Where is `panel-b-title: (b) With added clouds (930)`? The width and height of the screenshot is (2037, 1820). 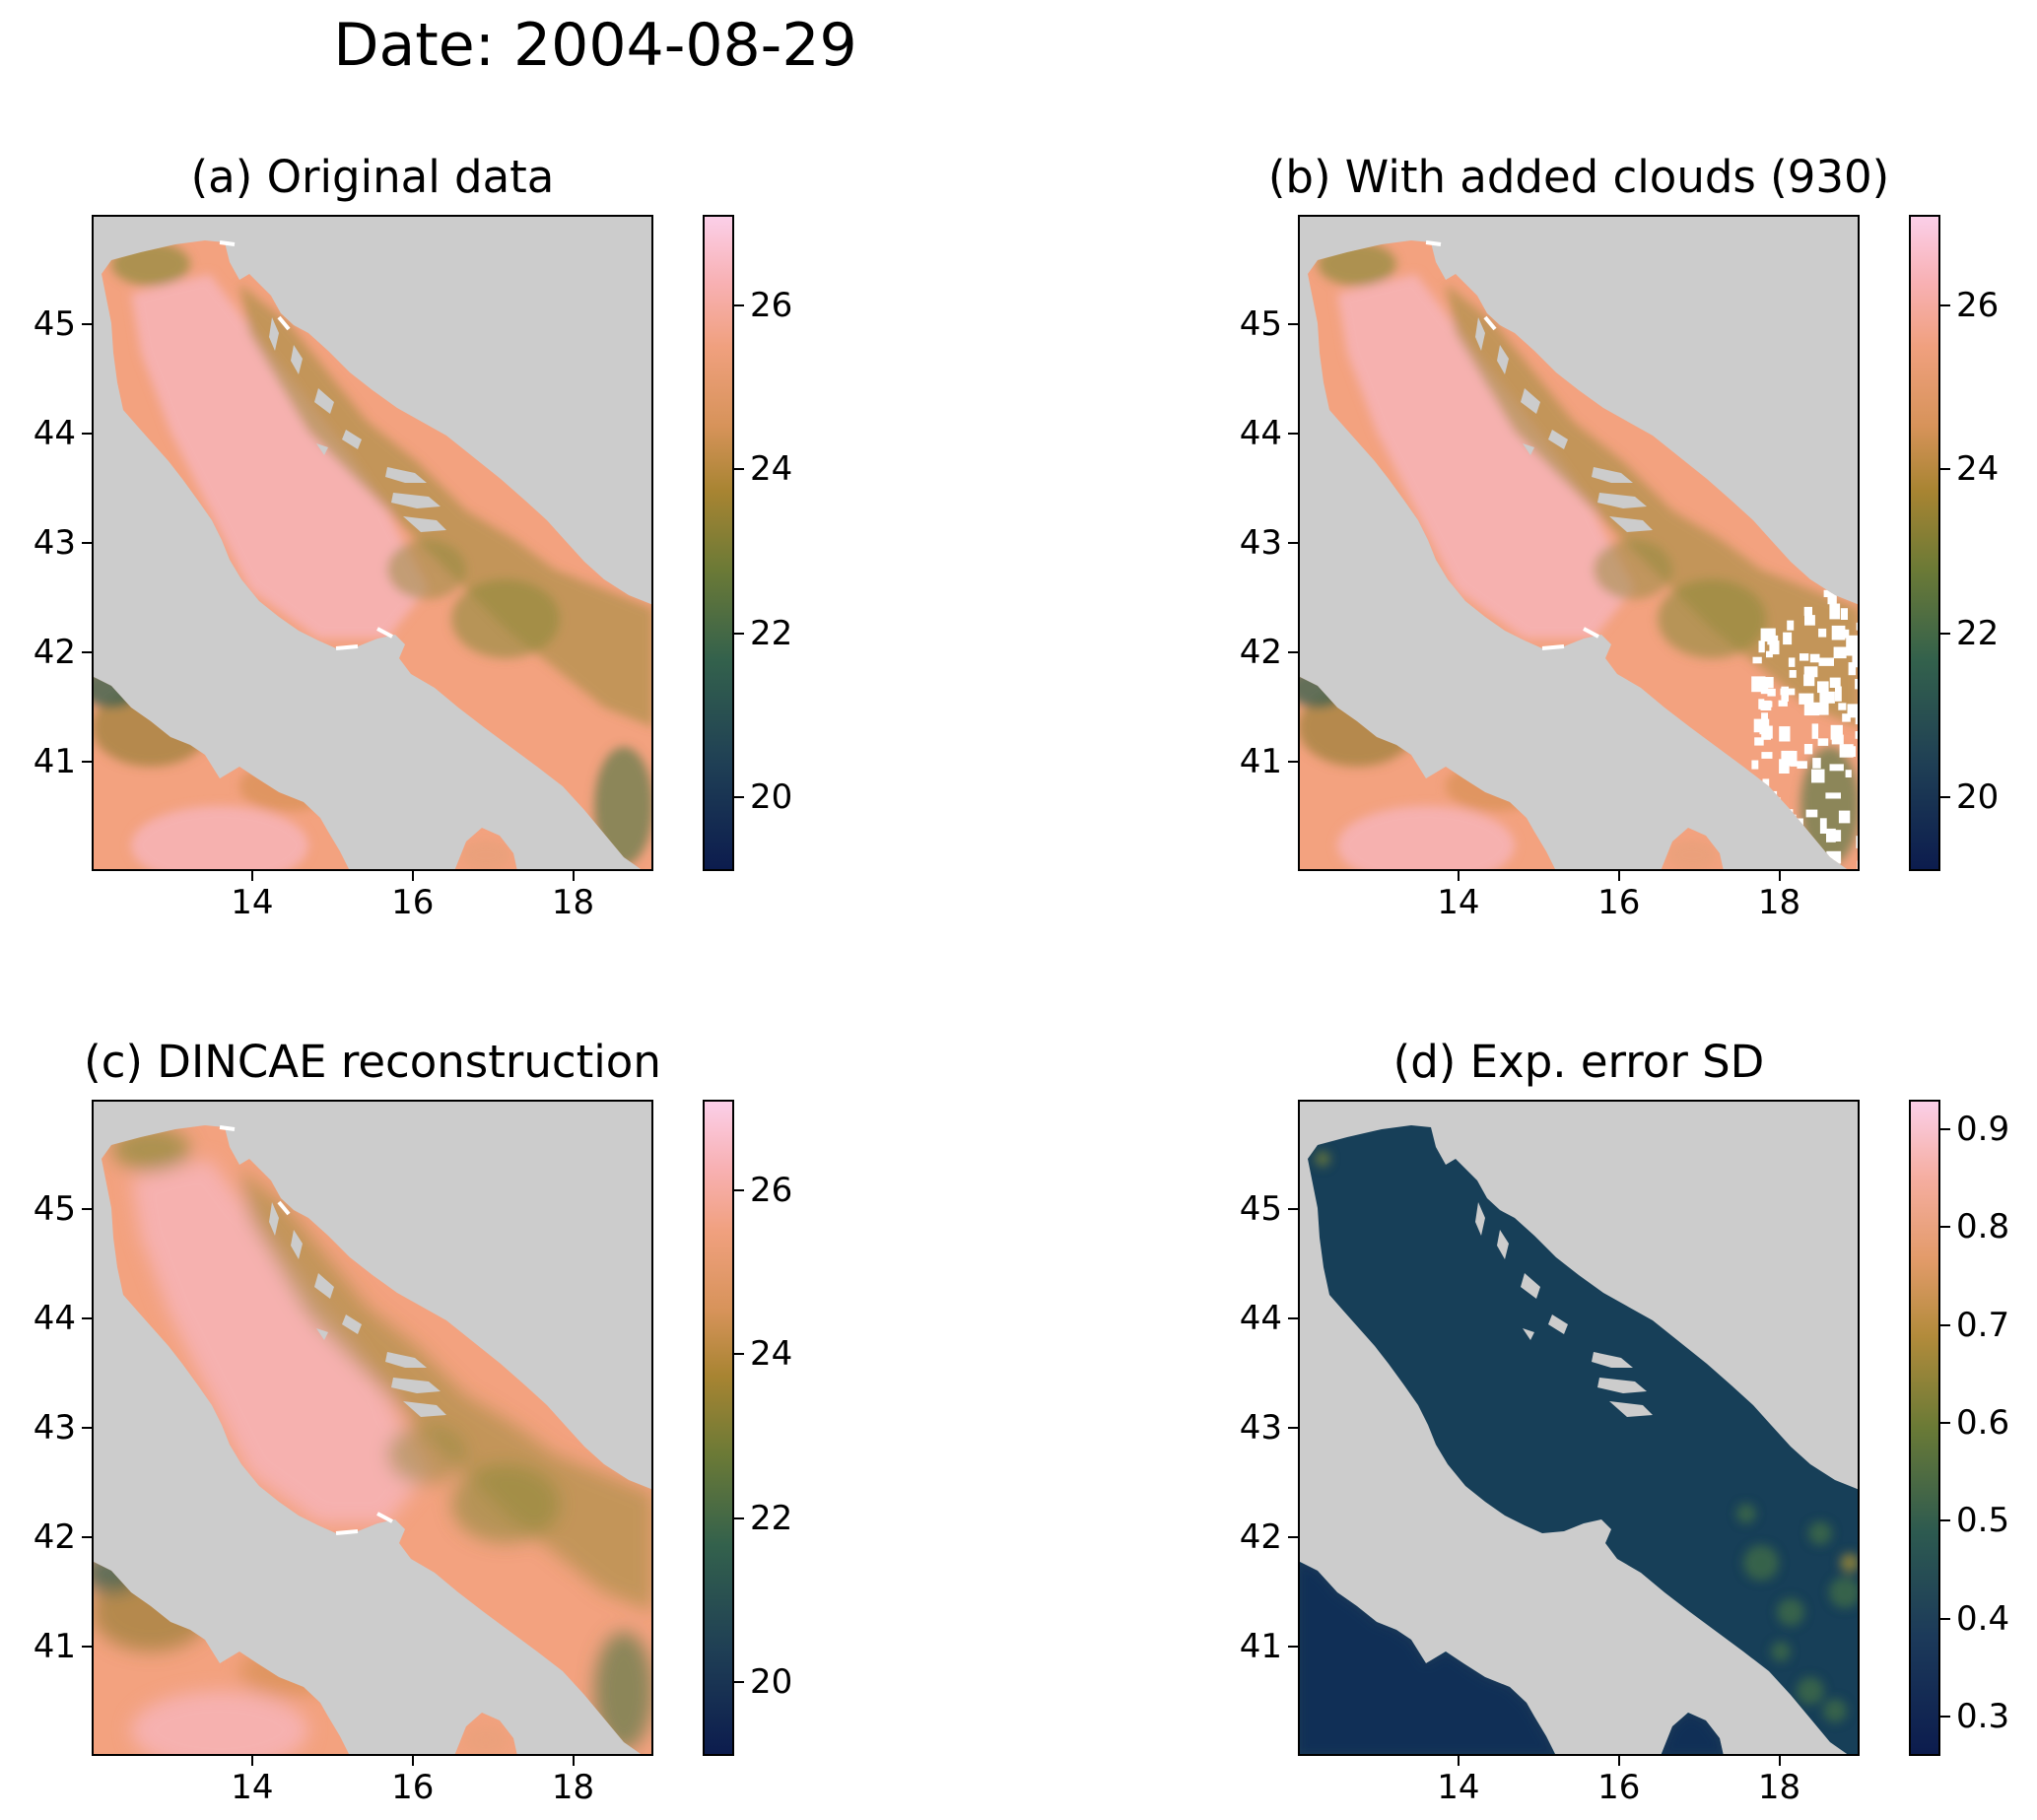
panel-b-title: (b) With added clouds (930) is located at coordinates (1578, 177).